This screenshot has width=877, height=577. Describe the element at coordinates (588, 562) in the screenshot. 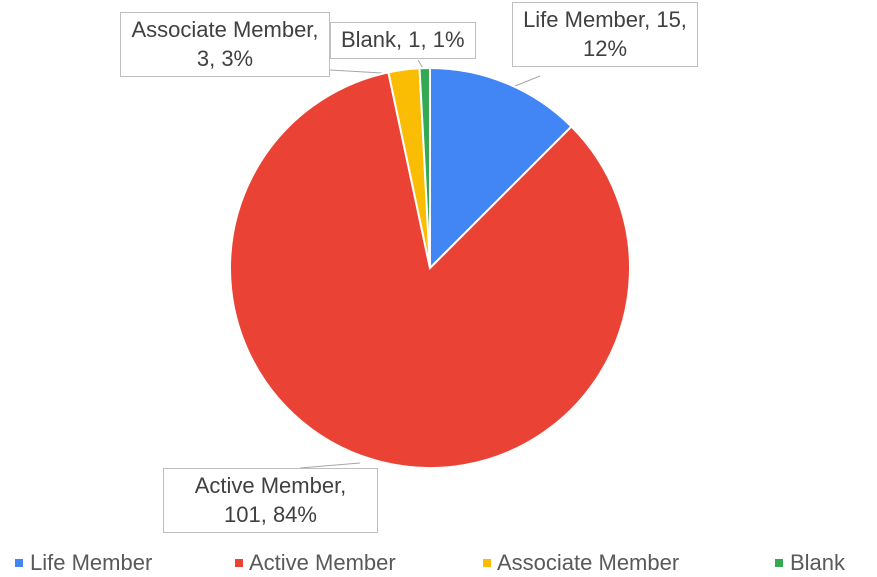

I see `legend-label: Associate Member` at that location.